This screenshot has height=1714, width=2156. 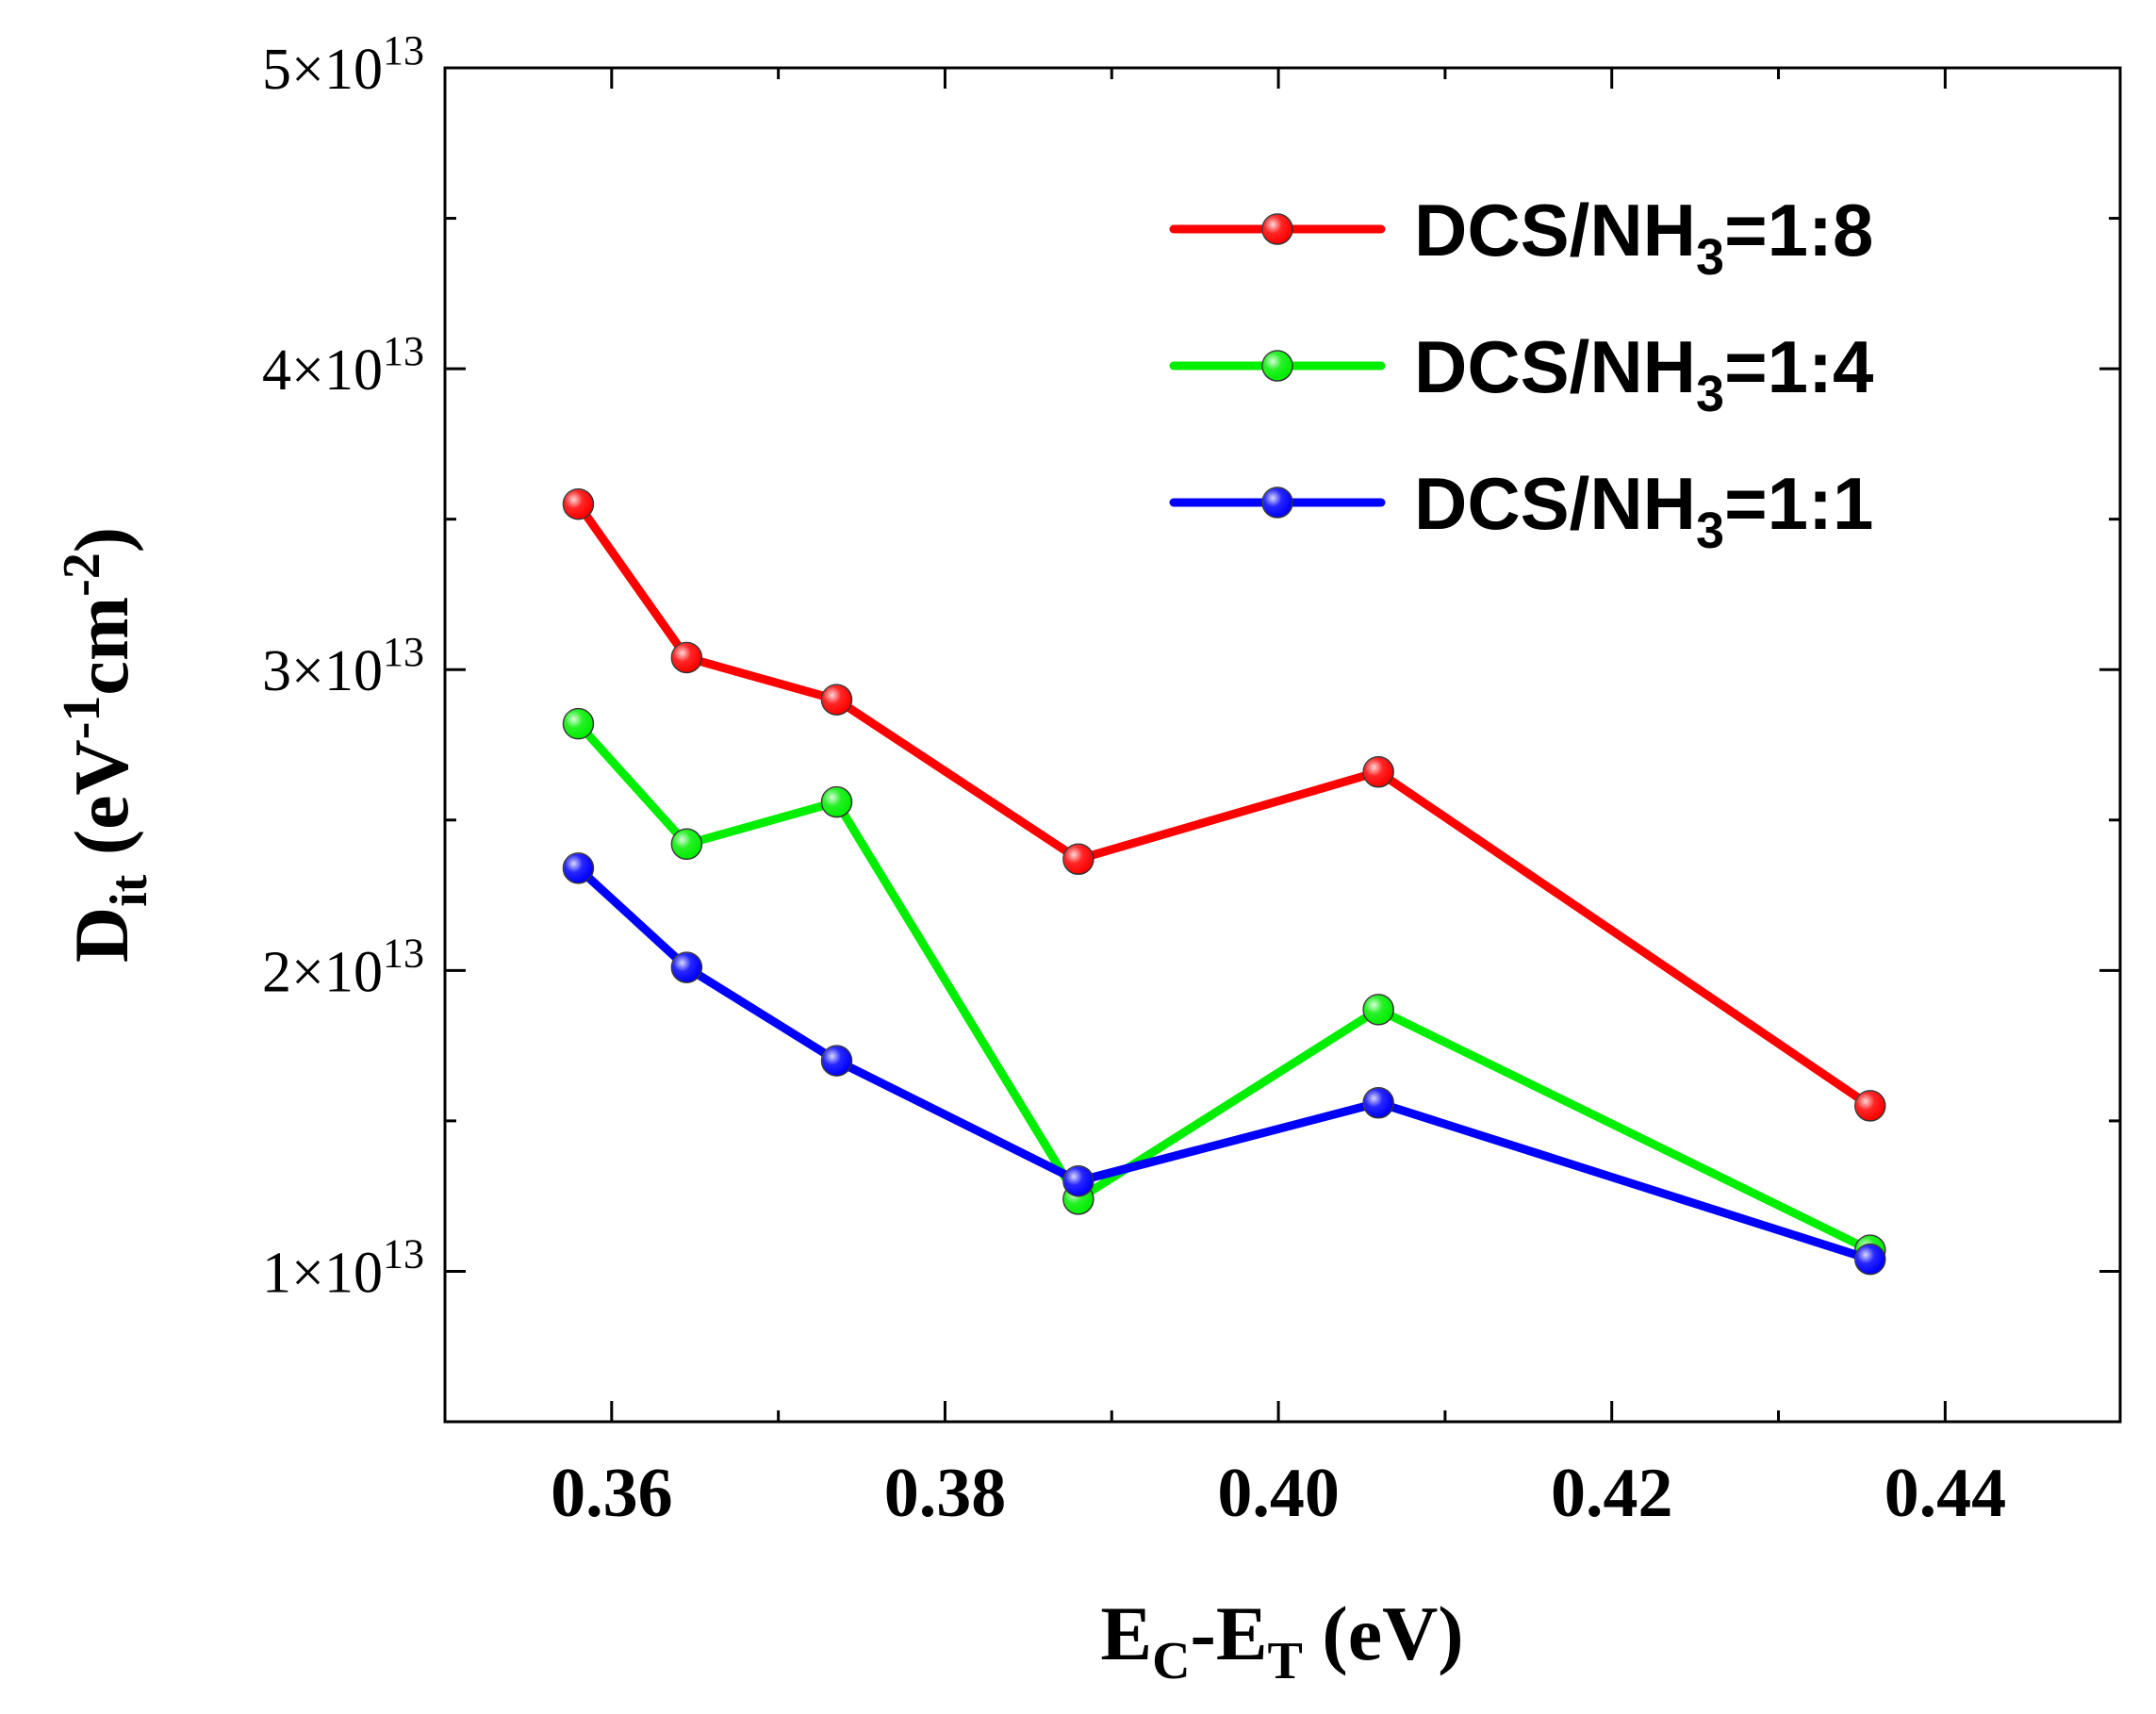 What do you see at coordinates (1946, 1493) in the screenshot?
I see `x-tick-label-4: 0.44` at bounding box center [1946, 1493].